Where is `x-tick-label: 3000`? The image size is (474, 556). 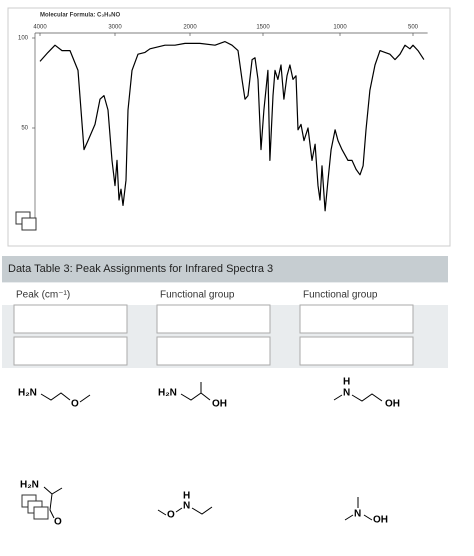
x-tick-label: 3000 is located at coordinates (115, 28).